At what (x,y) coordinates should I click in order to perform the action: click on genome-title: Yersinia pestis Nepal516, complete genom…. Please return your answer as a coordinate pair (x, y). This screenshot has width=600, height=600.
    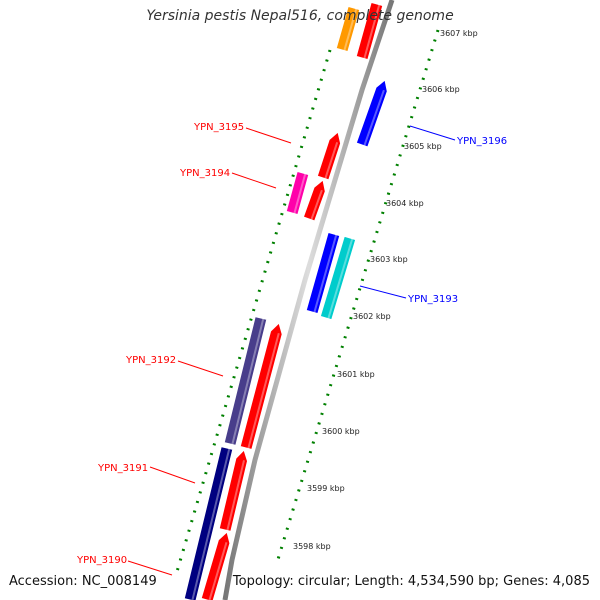
    Looking at the image, I should click on (300, 16).